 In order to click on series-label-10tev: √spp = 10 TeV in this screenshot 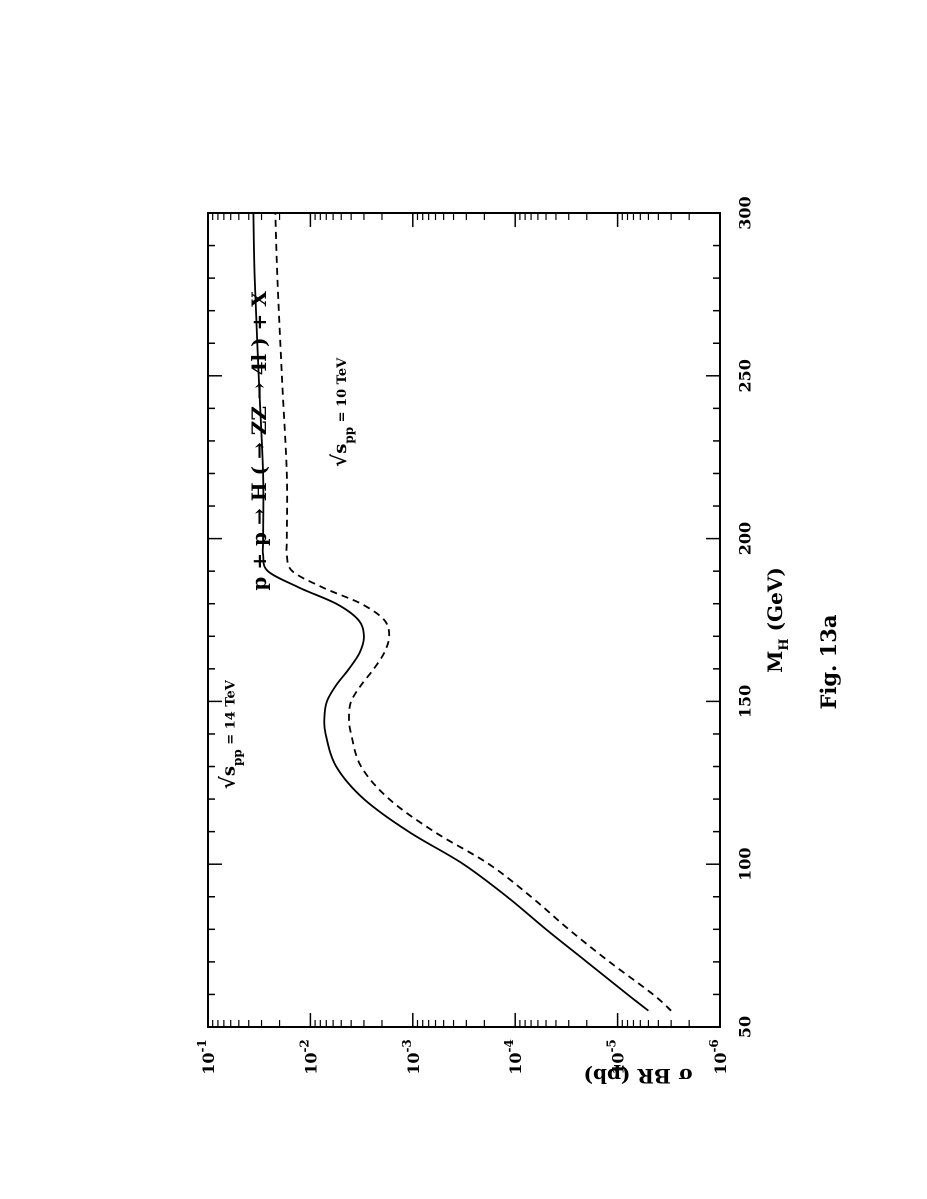, I will do `click(341, 412)`.